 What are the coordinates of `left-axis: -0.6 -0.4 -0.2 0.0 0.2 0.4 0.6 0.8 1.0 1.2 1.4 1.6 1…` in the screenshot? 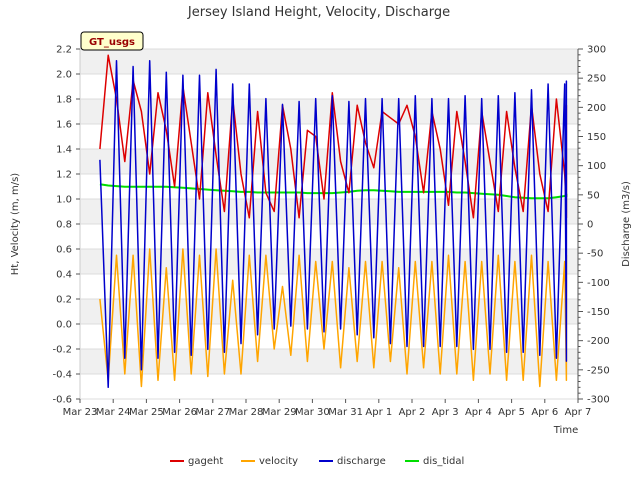 It's located at (66, 225).